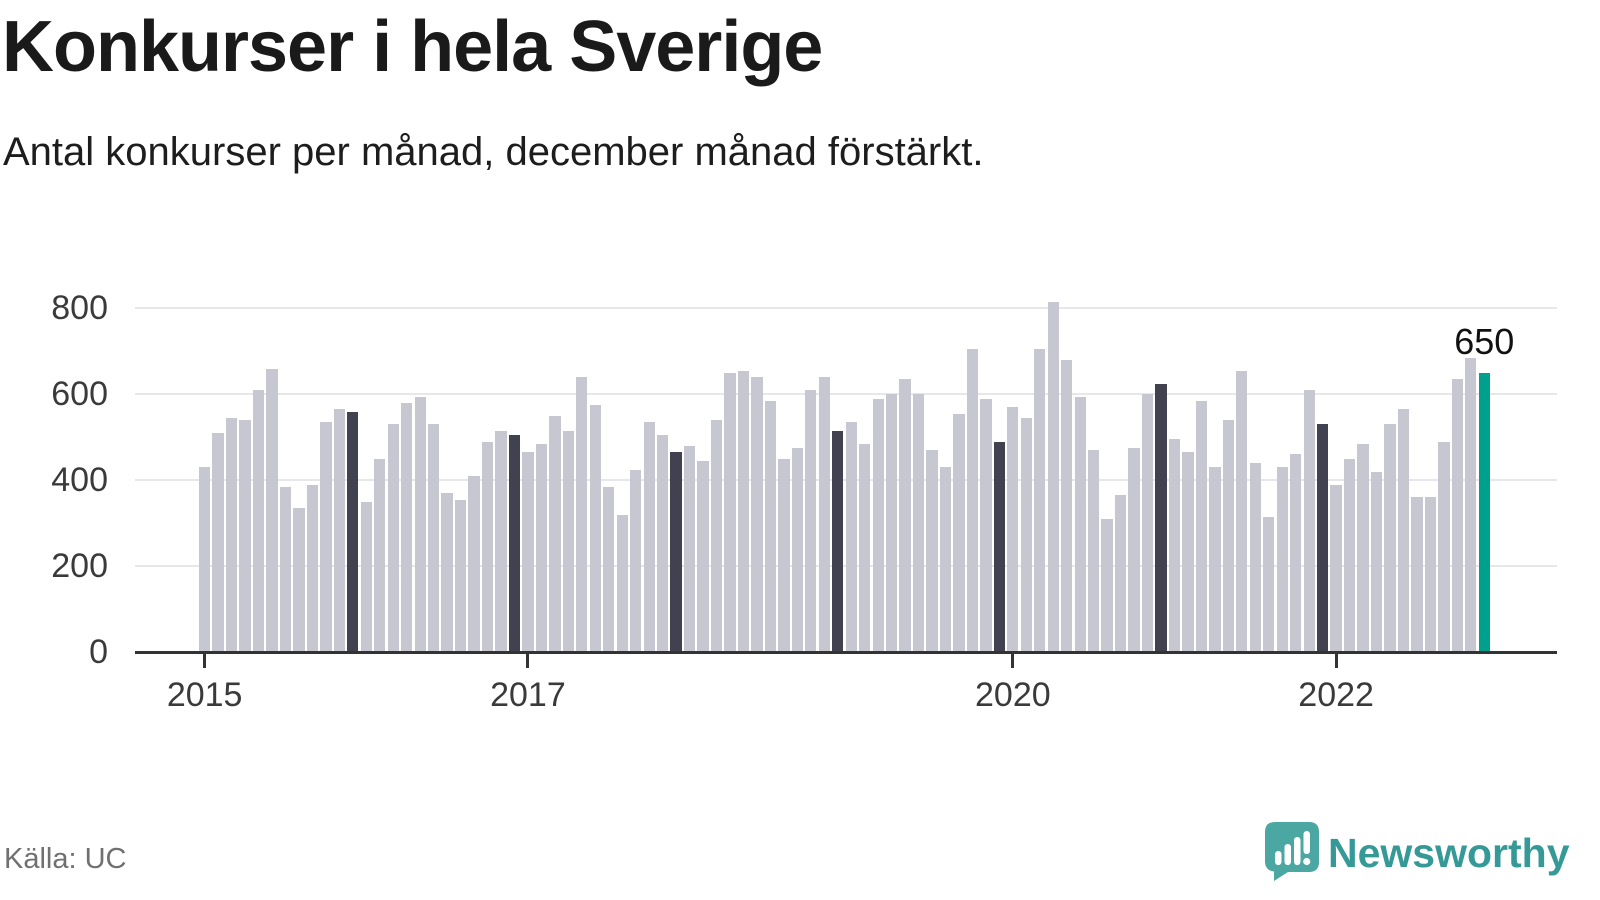 The width and height of the screenshot is (1600, 900). I want to click on y-axis-label: 600, so click(79, 394).